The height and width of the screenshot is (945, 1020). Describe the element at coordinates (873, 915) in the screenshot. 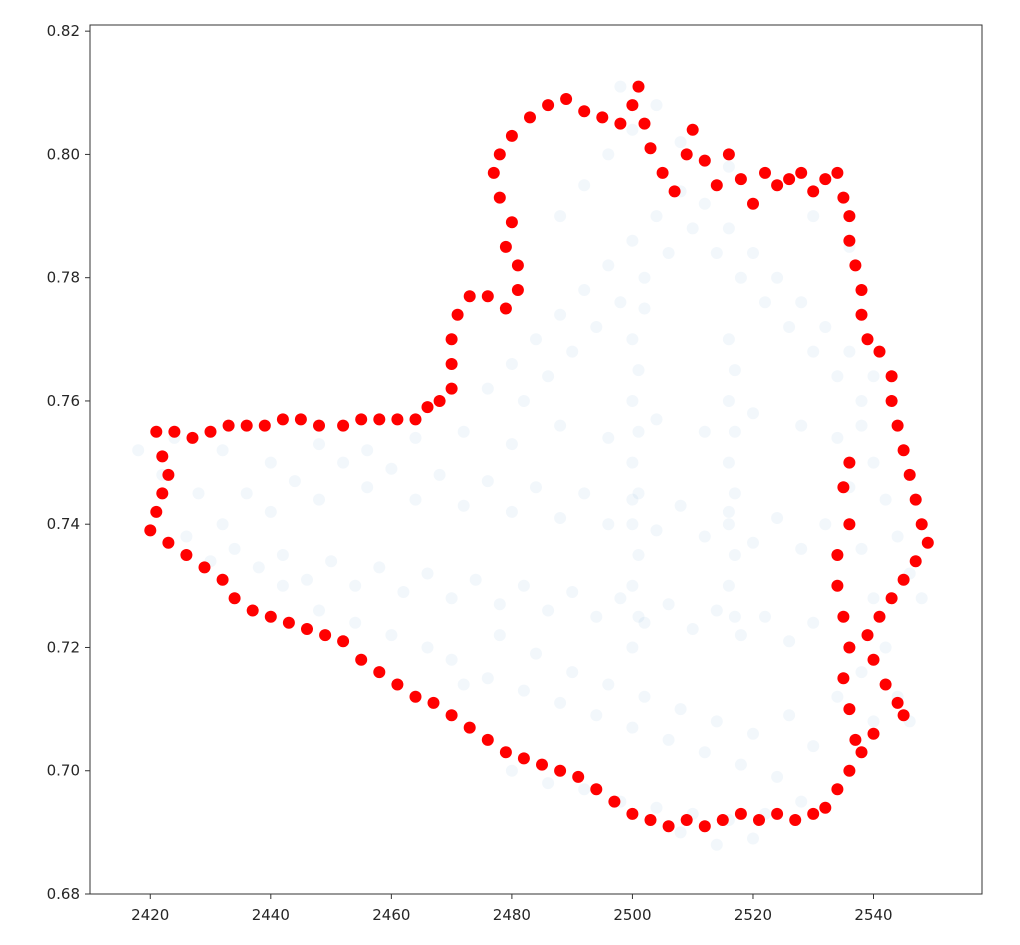

I see `x-tick-label: 2540` at that location.